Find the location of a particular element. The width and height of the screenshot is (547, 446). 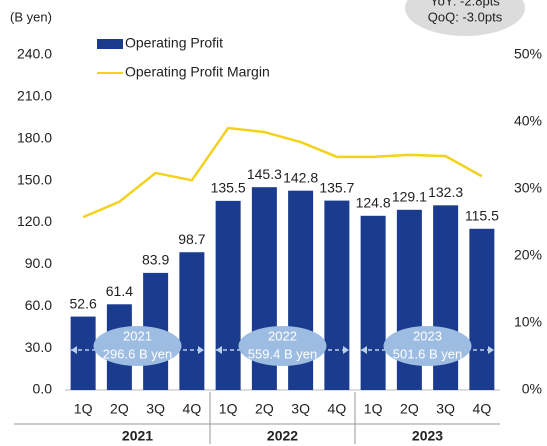

y-tick-label: 240.0 is located at coordinates (34, 54).